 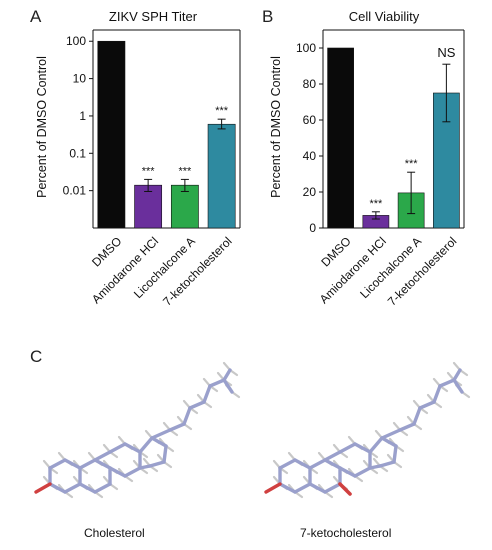 I want to click on chart-b-ylabel: Percent of DMSO Control, so click(x=276, y=127).